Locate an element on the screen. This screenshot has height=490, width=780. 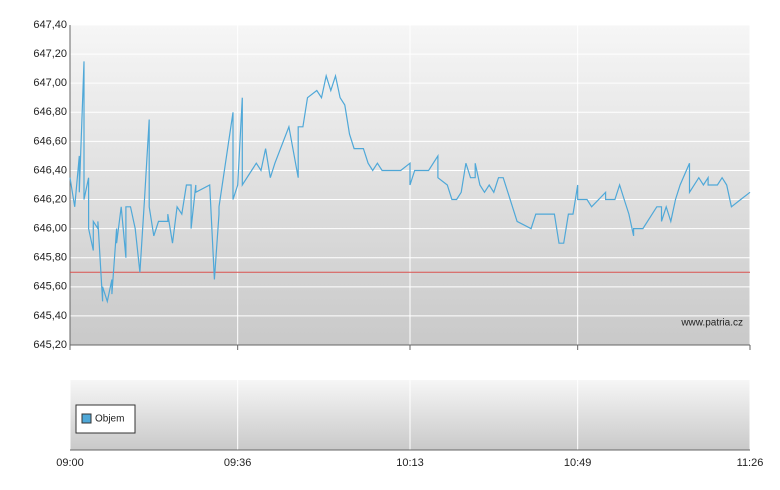
y-tick-label: 647,40 is located at coordinates (50, 25).